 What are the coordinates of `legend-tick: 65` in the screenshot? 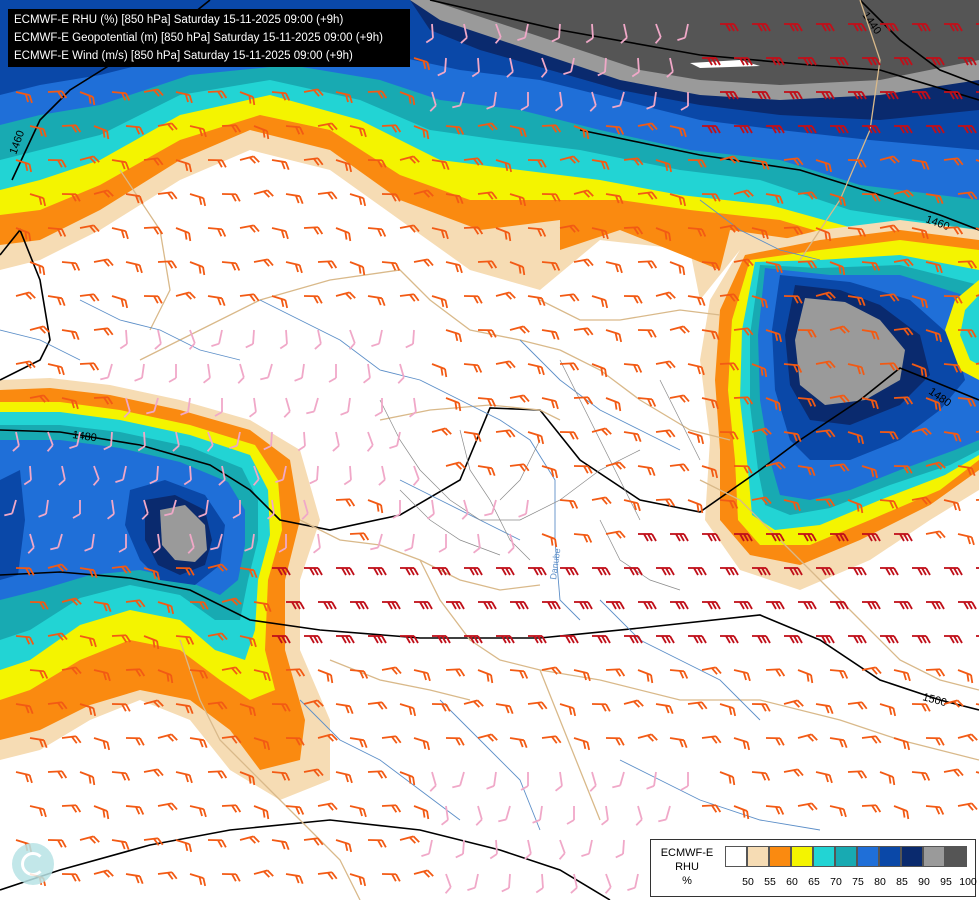 It's located at (814, 882).